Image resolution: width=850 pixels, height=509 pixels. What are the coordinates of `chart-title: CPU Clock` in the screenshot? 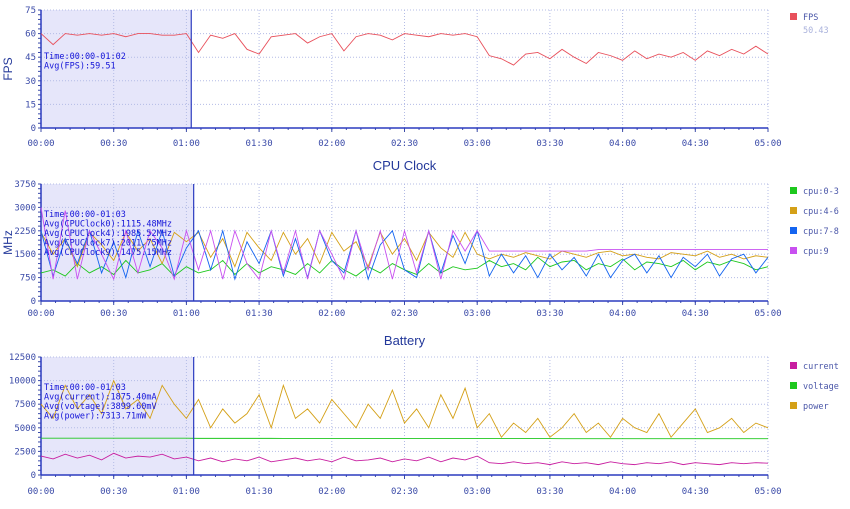 It's located at (405, 165).